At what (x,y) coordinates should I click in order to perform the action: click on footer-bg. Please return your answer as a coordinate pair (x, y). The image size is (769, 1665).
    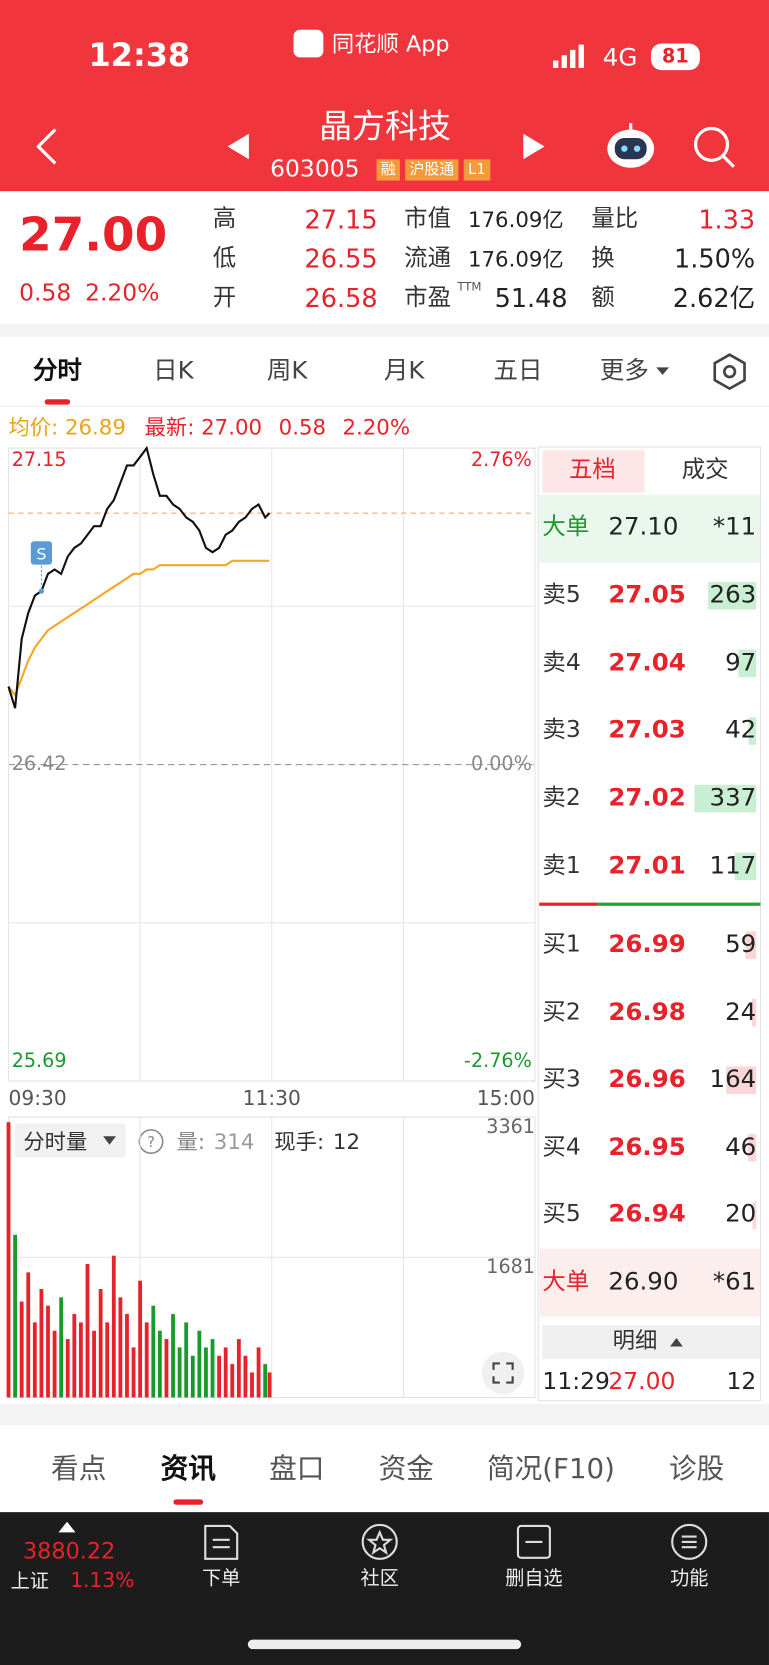
    Looking at the image, I should click on (384, 1588).